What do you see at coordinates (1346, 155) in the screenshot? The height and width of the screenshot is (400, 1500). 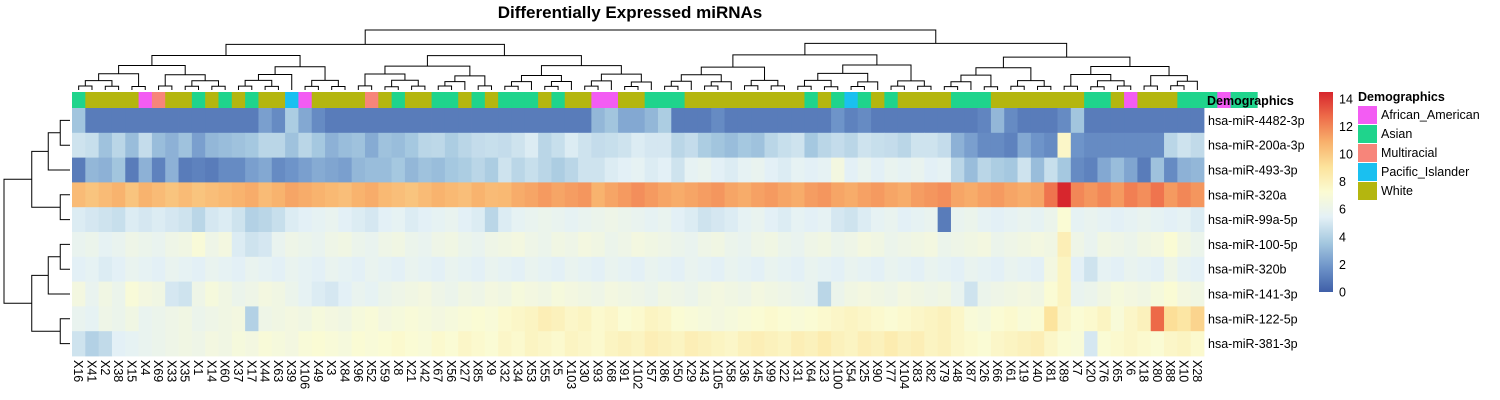 I see `color-scale-tick: 10` at bounding box center [1346, 155].